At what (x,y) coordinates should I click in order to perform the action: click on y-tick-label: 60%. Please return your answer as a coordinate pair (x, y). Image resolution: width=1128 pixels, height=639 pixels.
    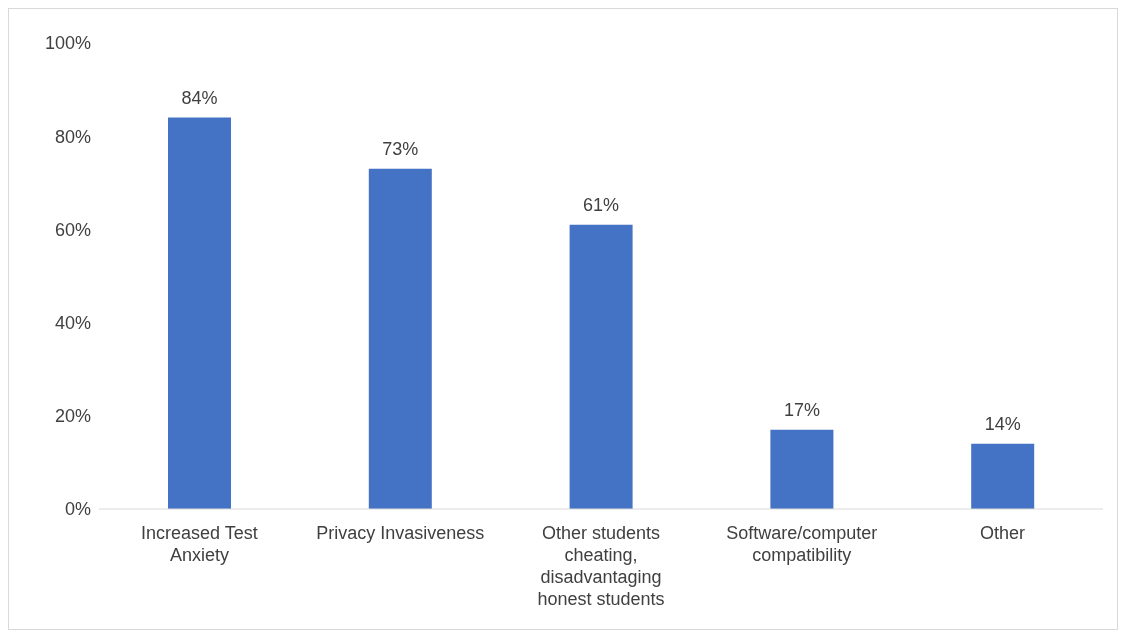
    Looking at the image, I should click on (72, 229).